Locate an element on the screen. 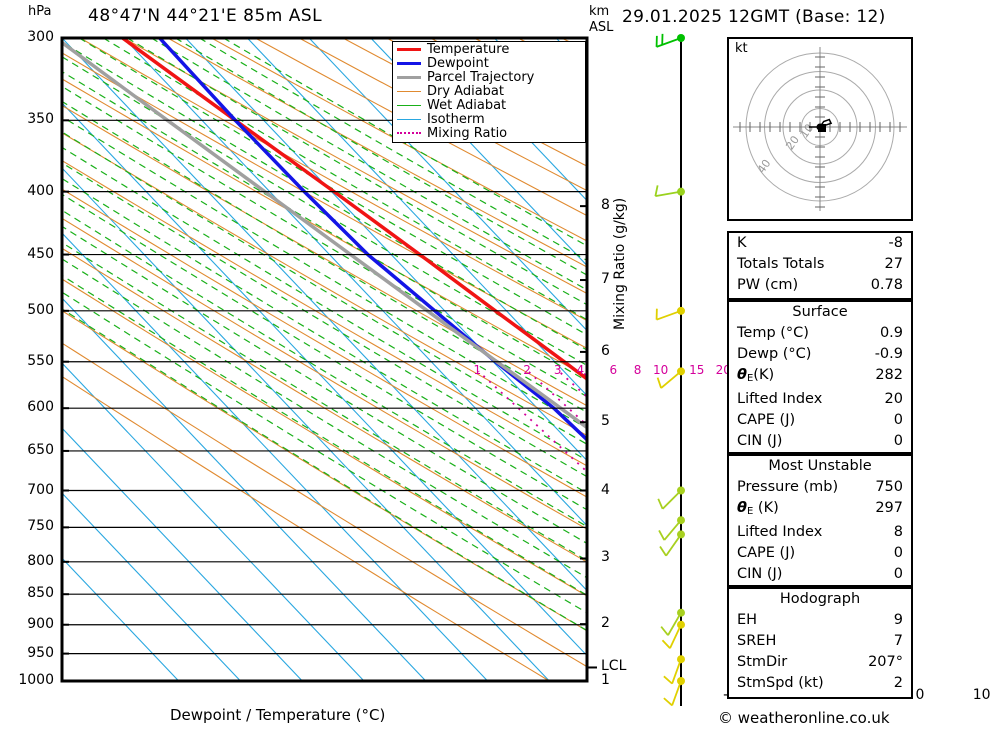 This screenshot has width=1000, height=733. index-value: 0.78 is located at coordinates (886, 285).